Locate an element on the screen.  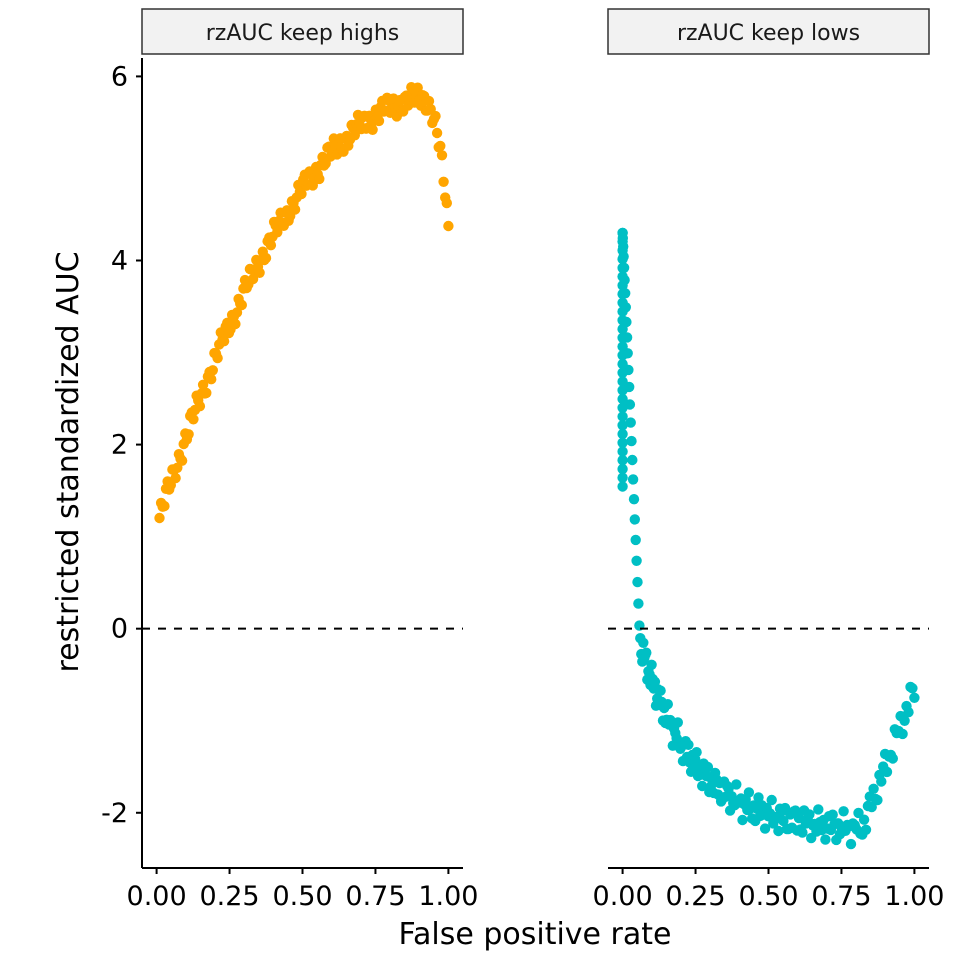
x-ticks-highs: 0.00 0.25 0.50 0.75 1.00 is located at coordinates (302, 890).